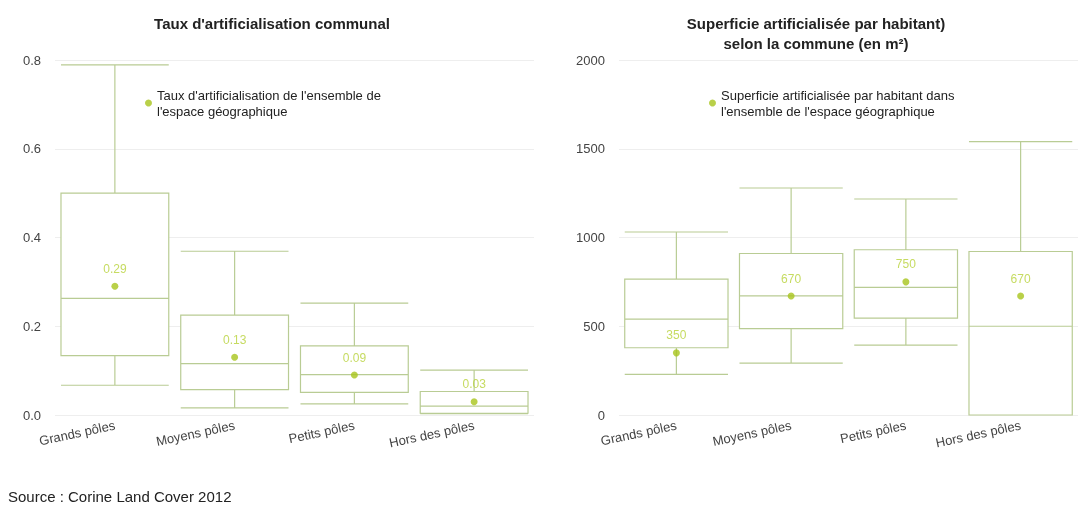  I want to click on y-tick-label: 0.2, so click(31, 326).